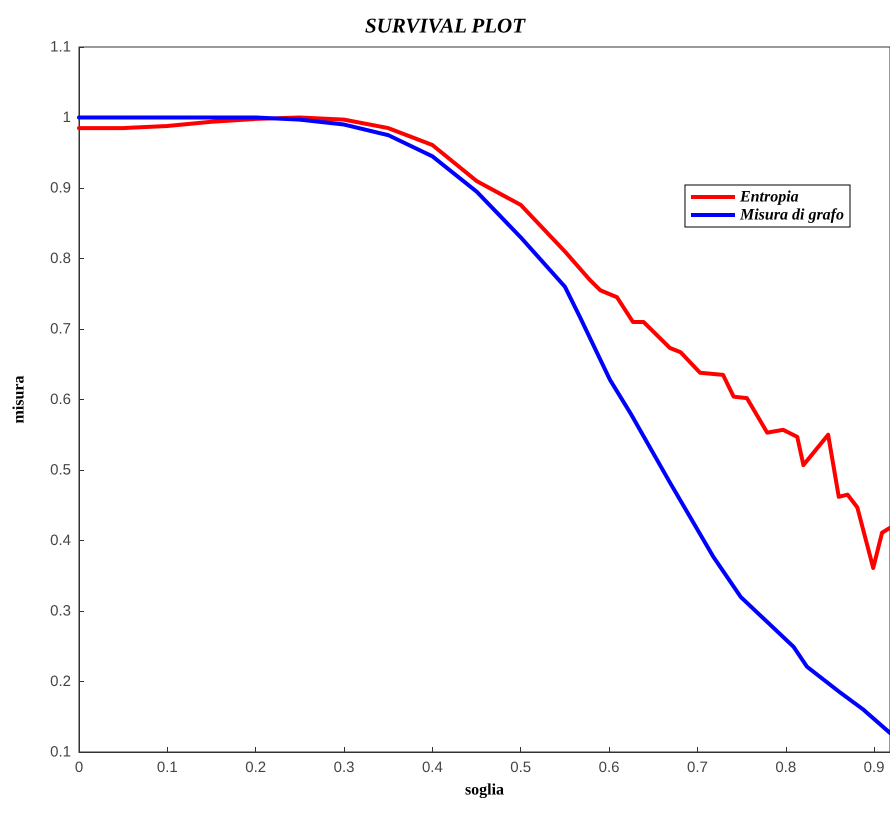  Describe the element at coordinates (167, 767) in the screenshot. I see `x-tick-label: 0.1` at that location.